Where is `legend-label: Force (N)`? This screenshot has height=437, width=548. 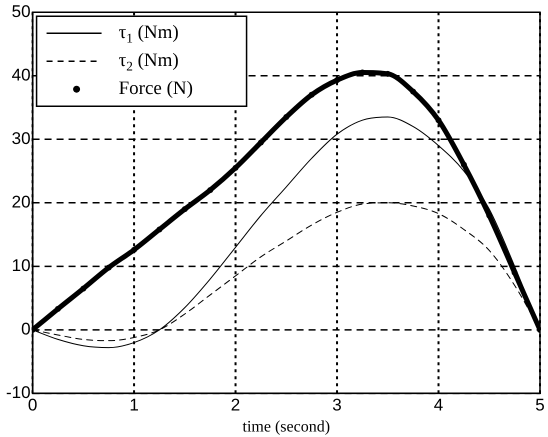 legend-label: Force (N) is located at coordinates (155, 89).